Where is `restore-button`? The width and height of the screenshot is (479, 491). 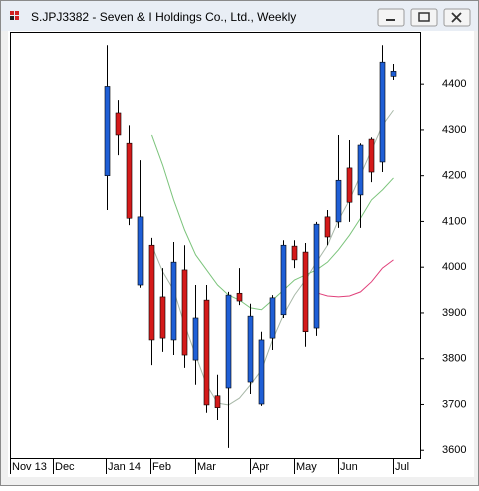
restore-button is located at coordinates (424, 17).